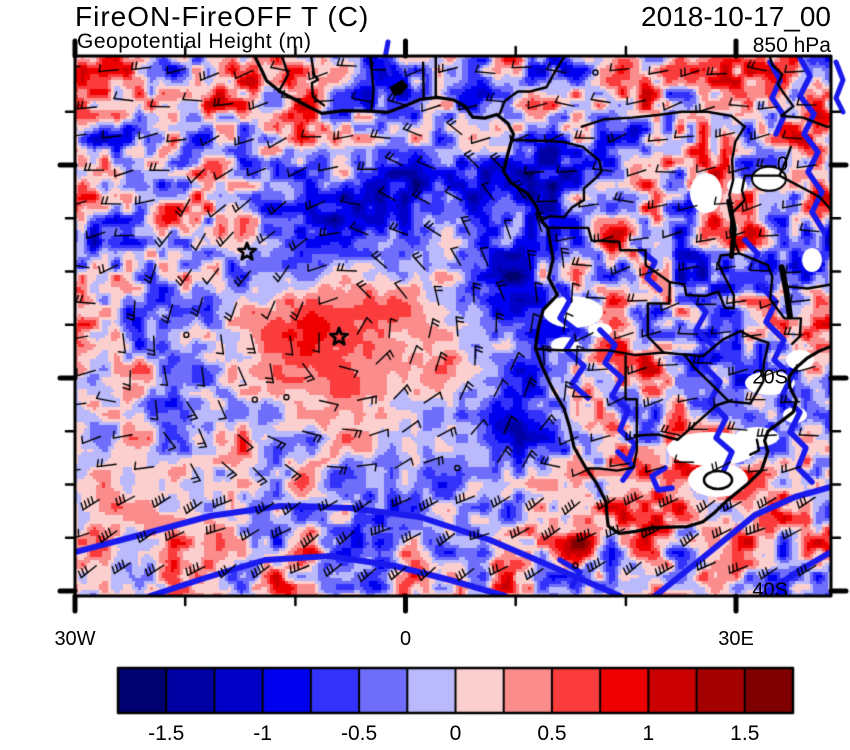  What do you see at coordinates (222, 16) in the screenshot?
I see `plot-title: FireON-FireOFF T (C)` at bounding box center [222, 16].